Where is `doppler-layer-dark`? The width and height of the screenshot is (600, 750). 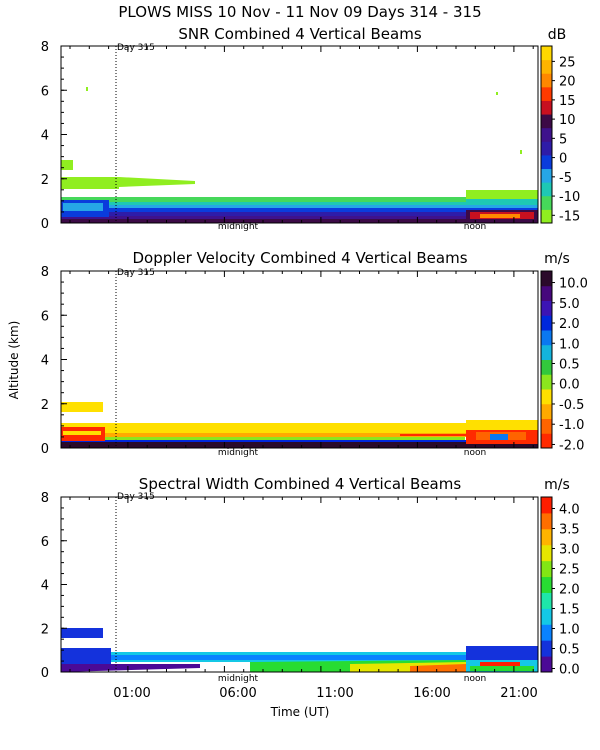 doppler-layer-dark is located at coordinates (299, 445).